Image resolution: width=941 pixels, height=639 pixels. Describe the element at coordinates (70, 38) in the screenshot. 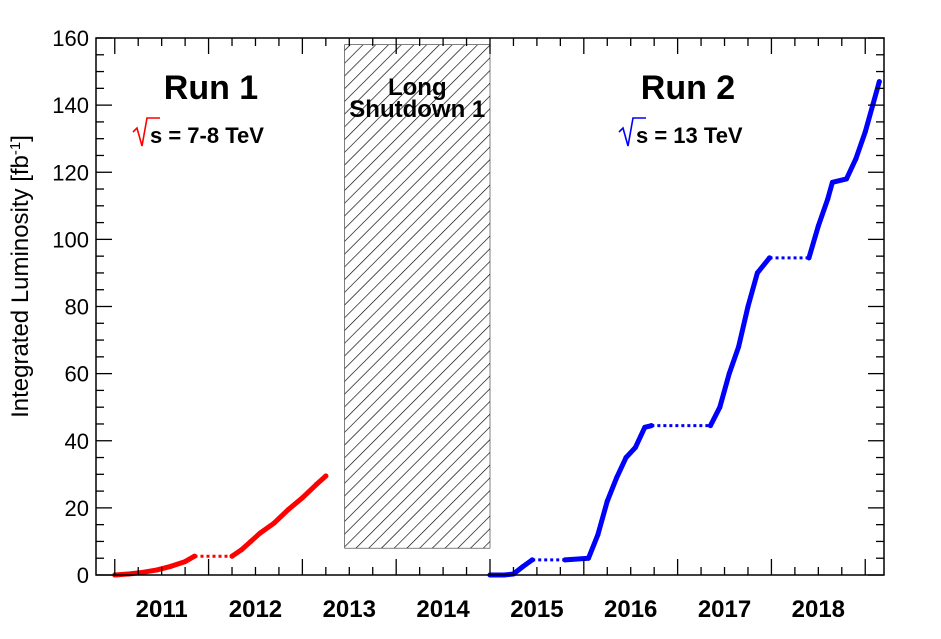

I see `y-tick-label: 160` at that location.